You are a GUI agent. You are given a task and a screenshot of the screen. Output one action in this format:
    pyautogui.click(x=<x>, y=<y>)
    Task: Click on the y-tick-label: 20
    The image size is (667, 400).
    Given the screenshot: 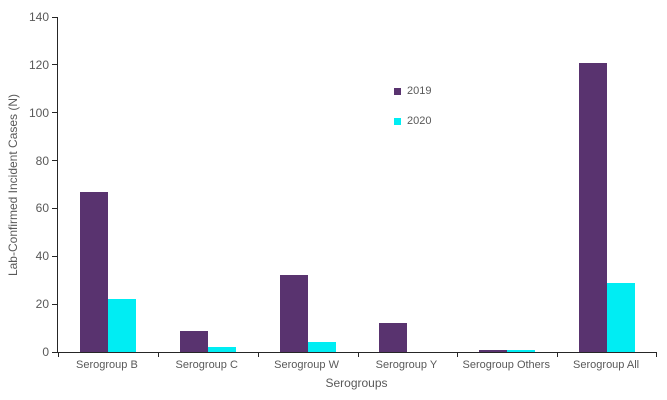 What is the action you would take?
    pyautogui.click(x=42, y=304)
    